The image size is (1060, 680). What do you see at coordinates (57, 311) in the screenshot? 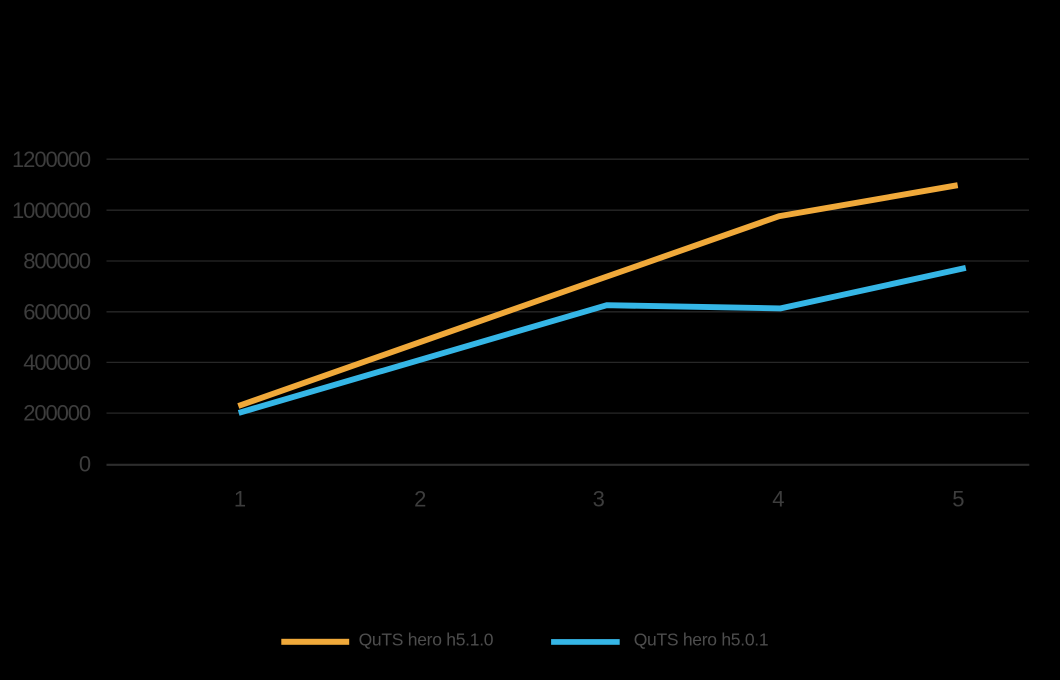
I see `svg-text: 600000` at bounding box center [57, 311].